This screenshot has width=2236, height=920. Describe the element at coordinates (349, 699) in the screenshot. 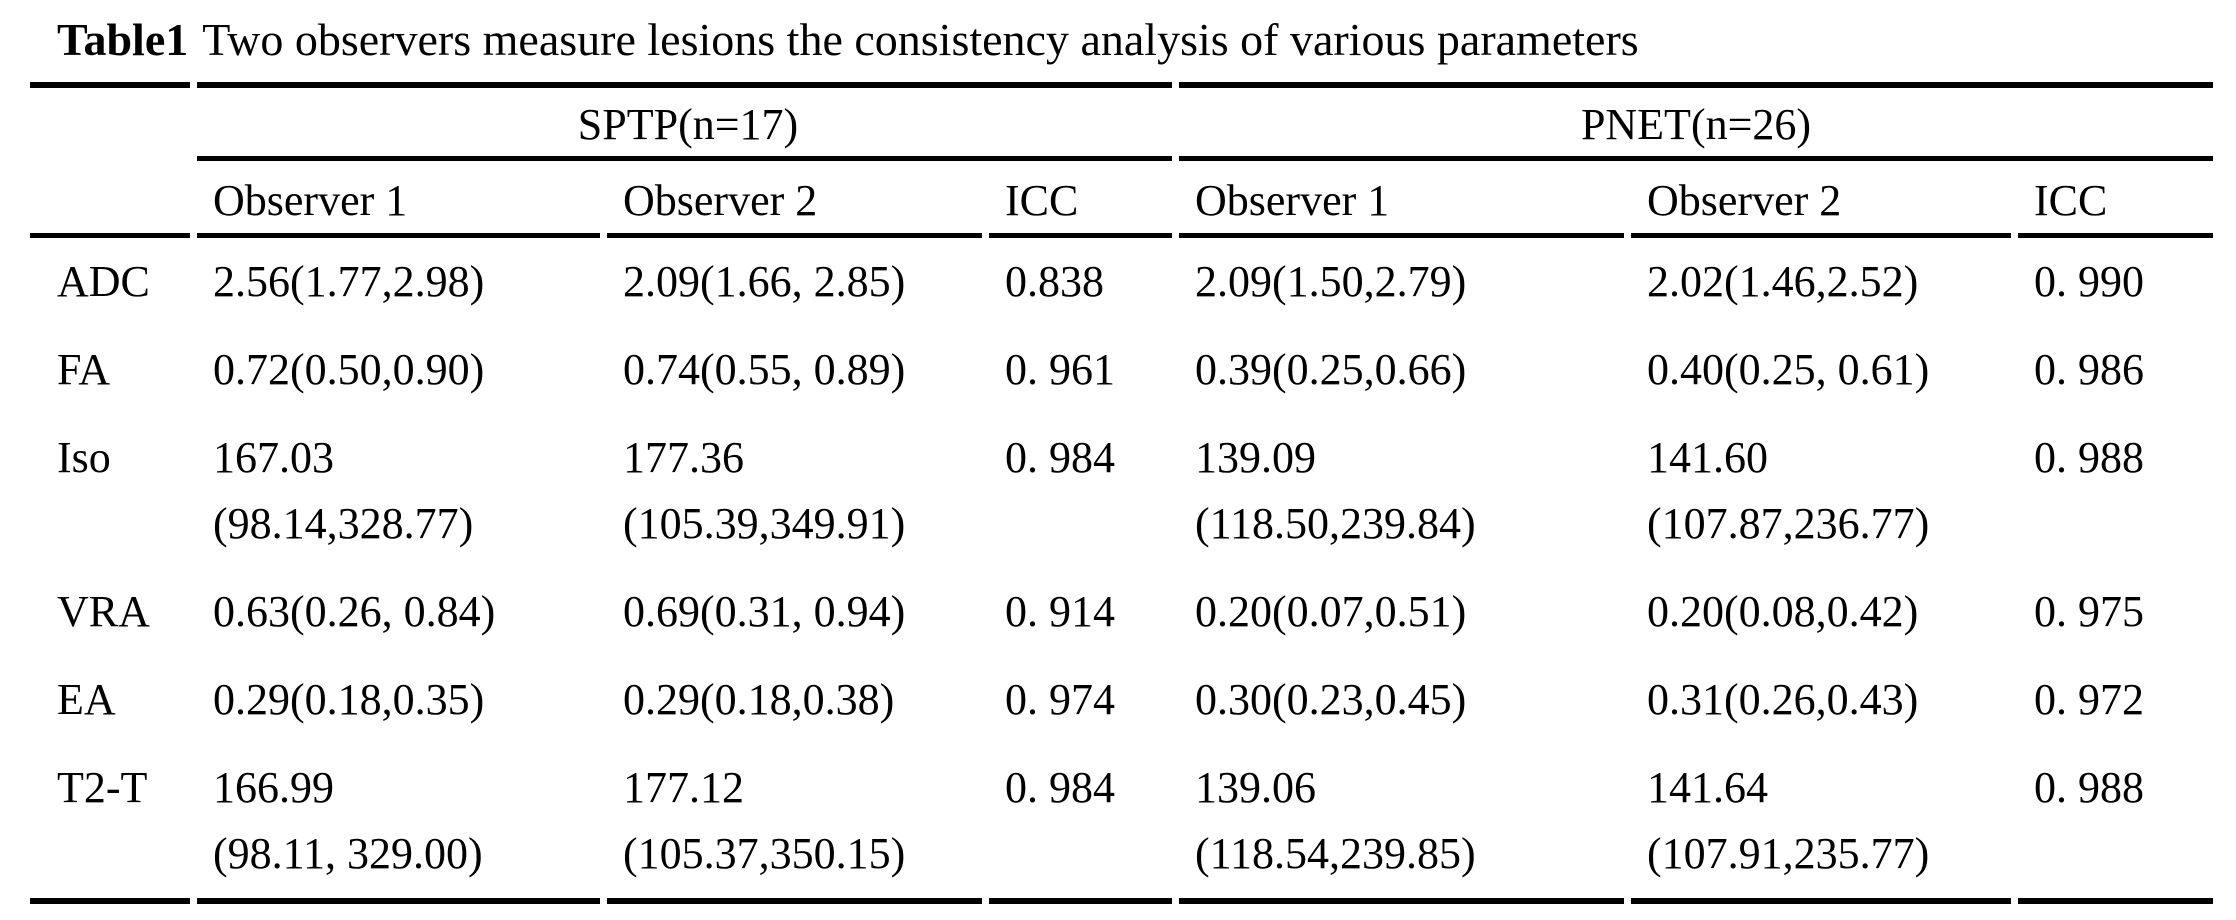

I see `value-line: 0.29(0.18,0.35)` at that location.